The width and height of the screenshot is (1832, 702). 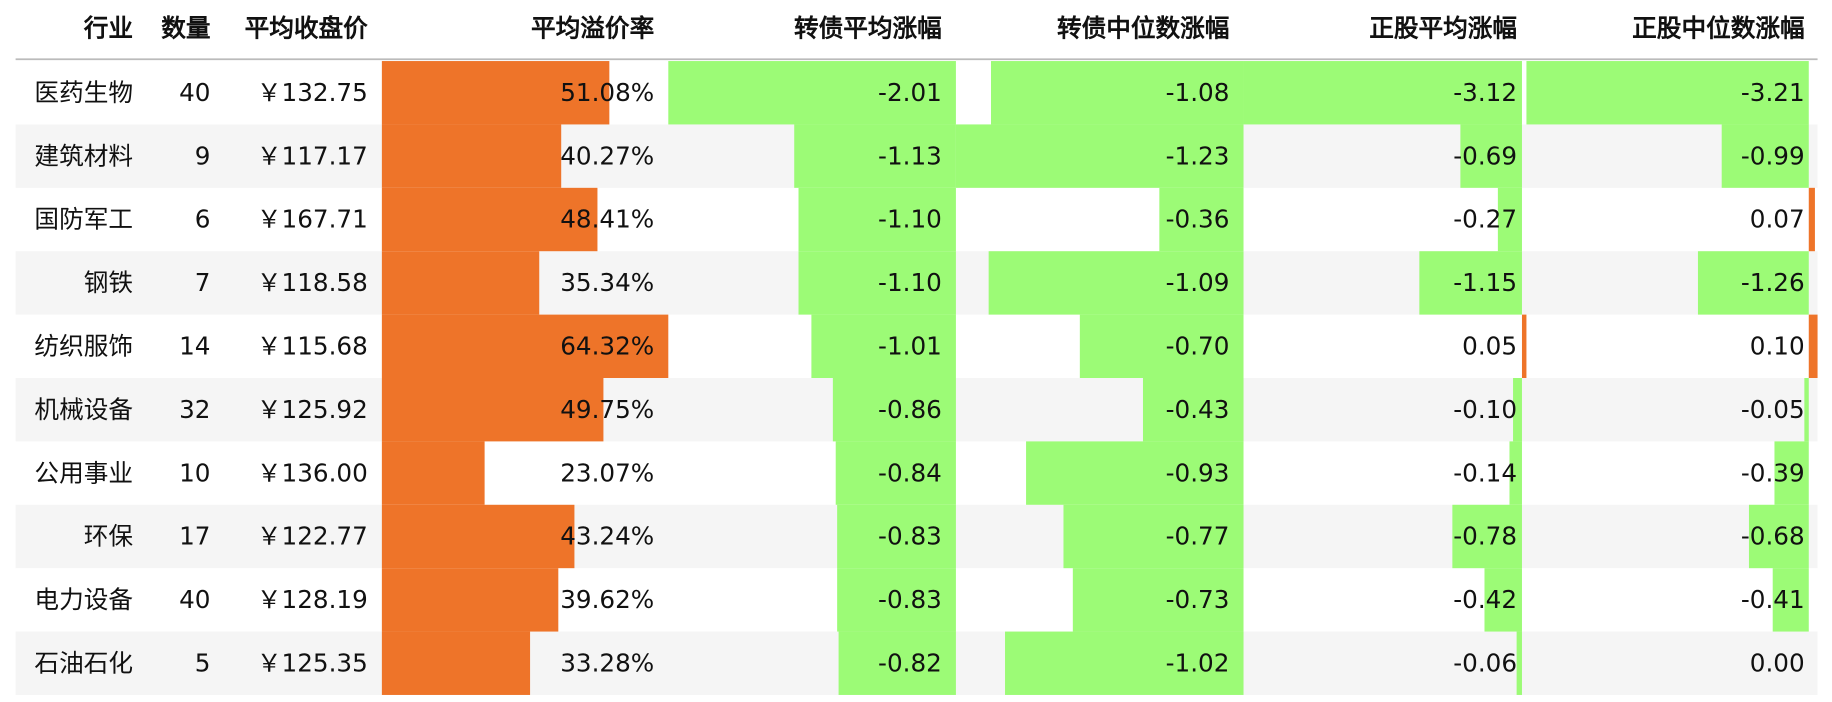 I want to click on cell-value: 48.41%, so click(x=607, y=219).